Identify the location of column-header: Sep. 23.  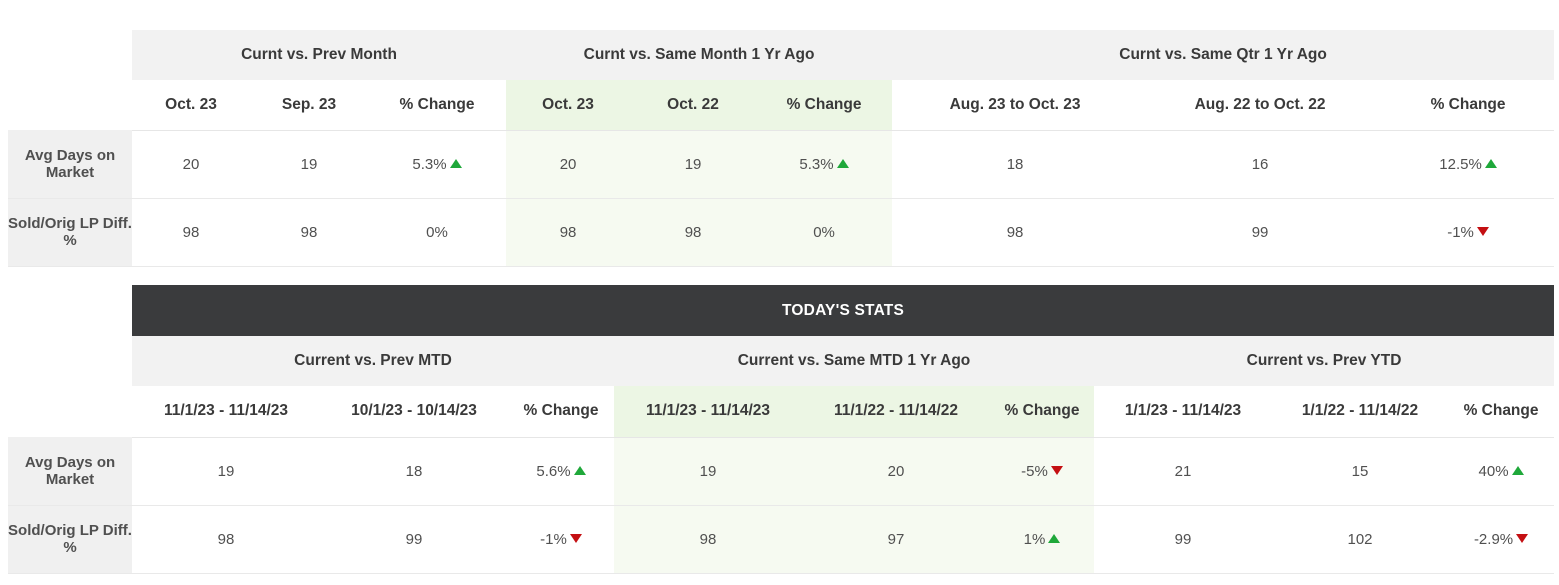
(309, 105).